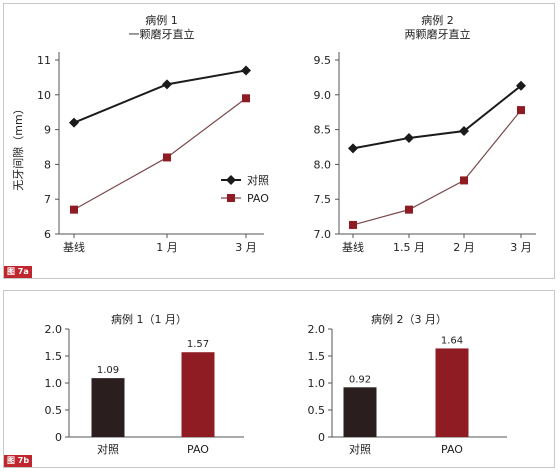  I want to click on bar1-title: 病例 2（3 月）, so click(409, 319).